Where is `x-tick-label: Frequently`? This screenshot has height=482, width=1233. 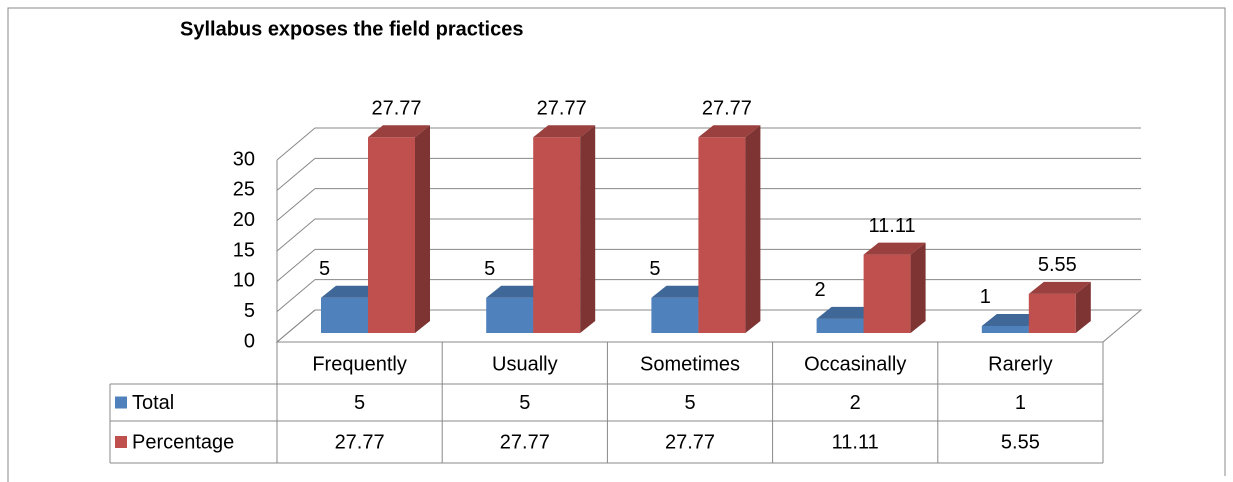
x-tick-label: Frequently is located at coordinates (359, 364).